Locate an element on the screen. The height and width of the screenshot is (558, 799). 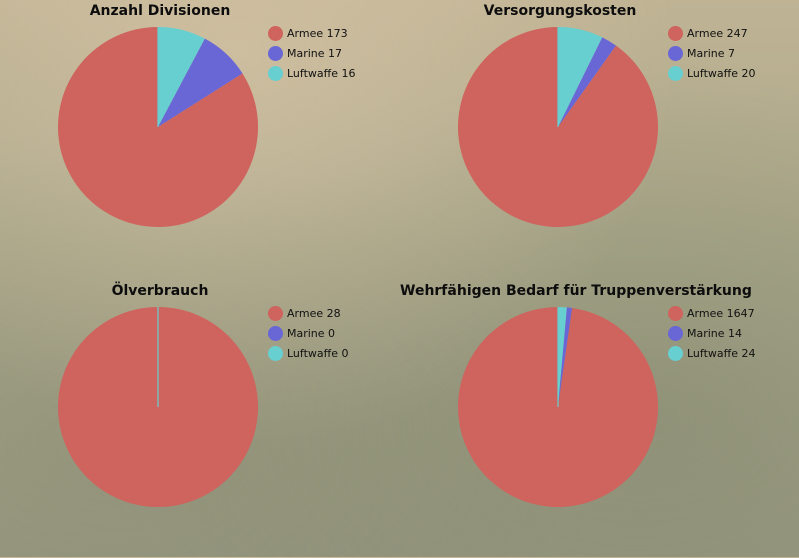
legend-item-armee: Armee 1647 is located at coordinates (711, 313).